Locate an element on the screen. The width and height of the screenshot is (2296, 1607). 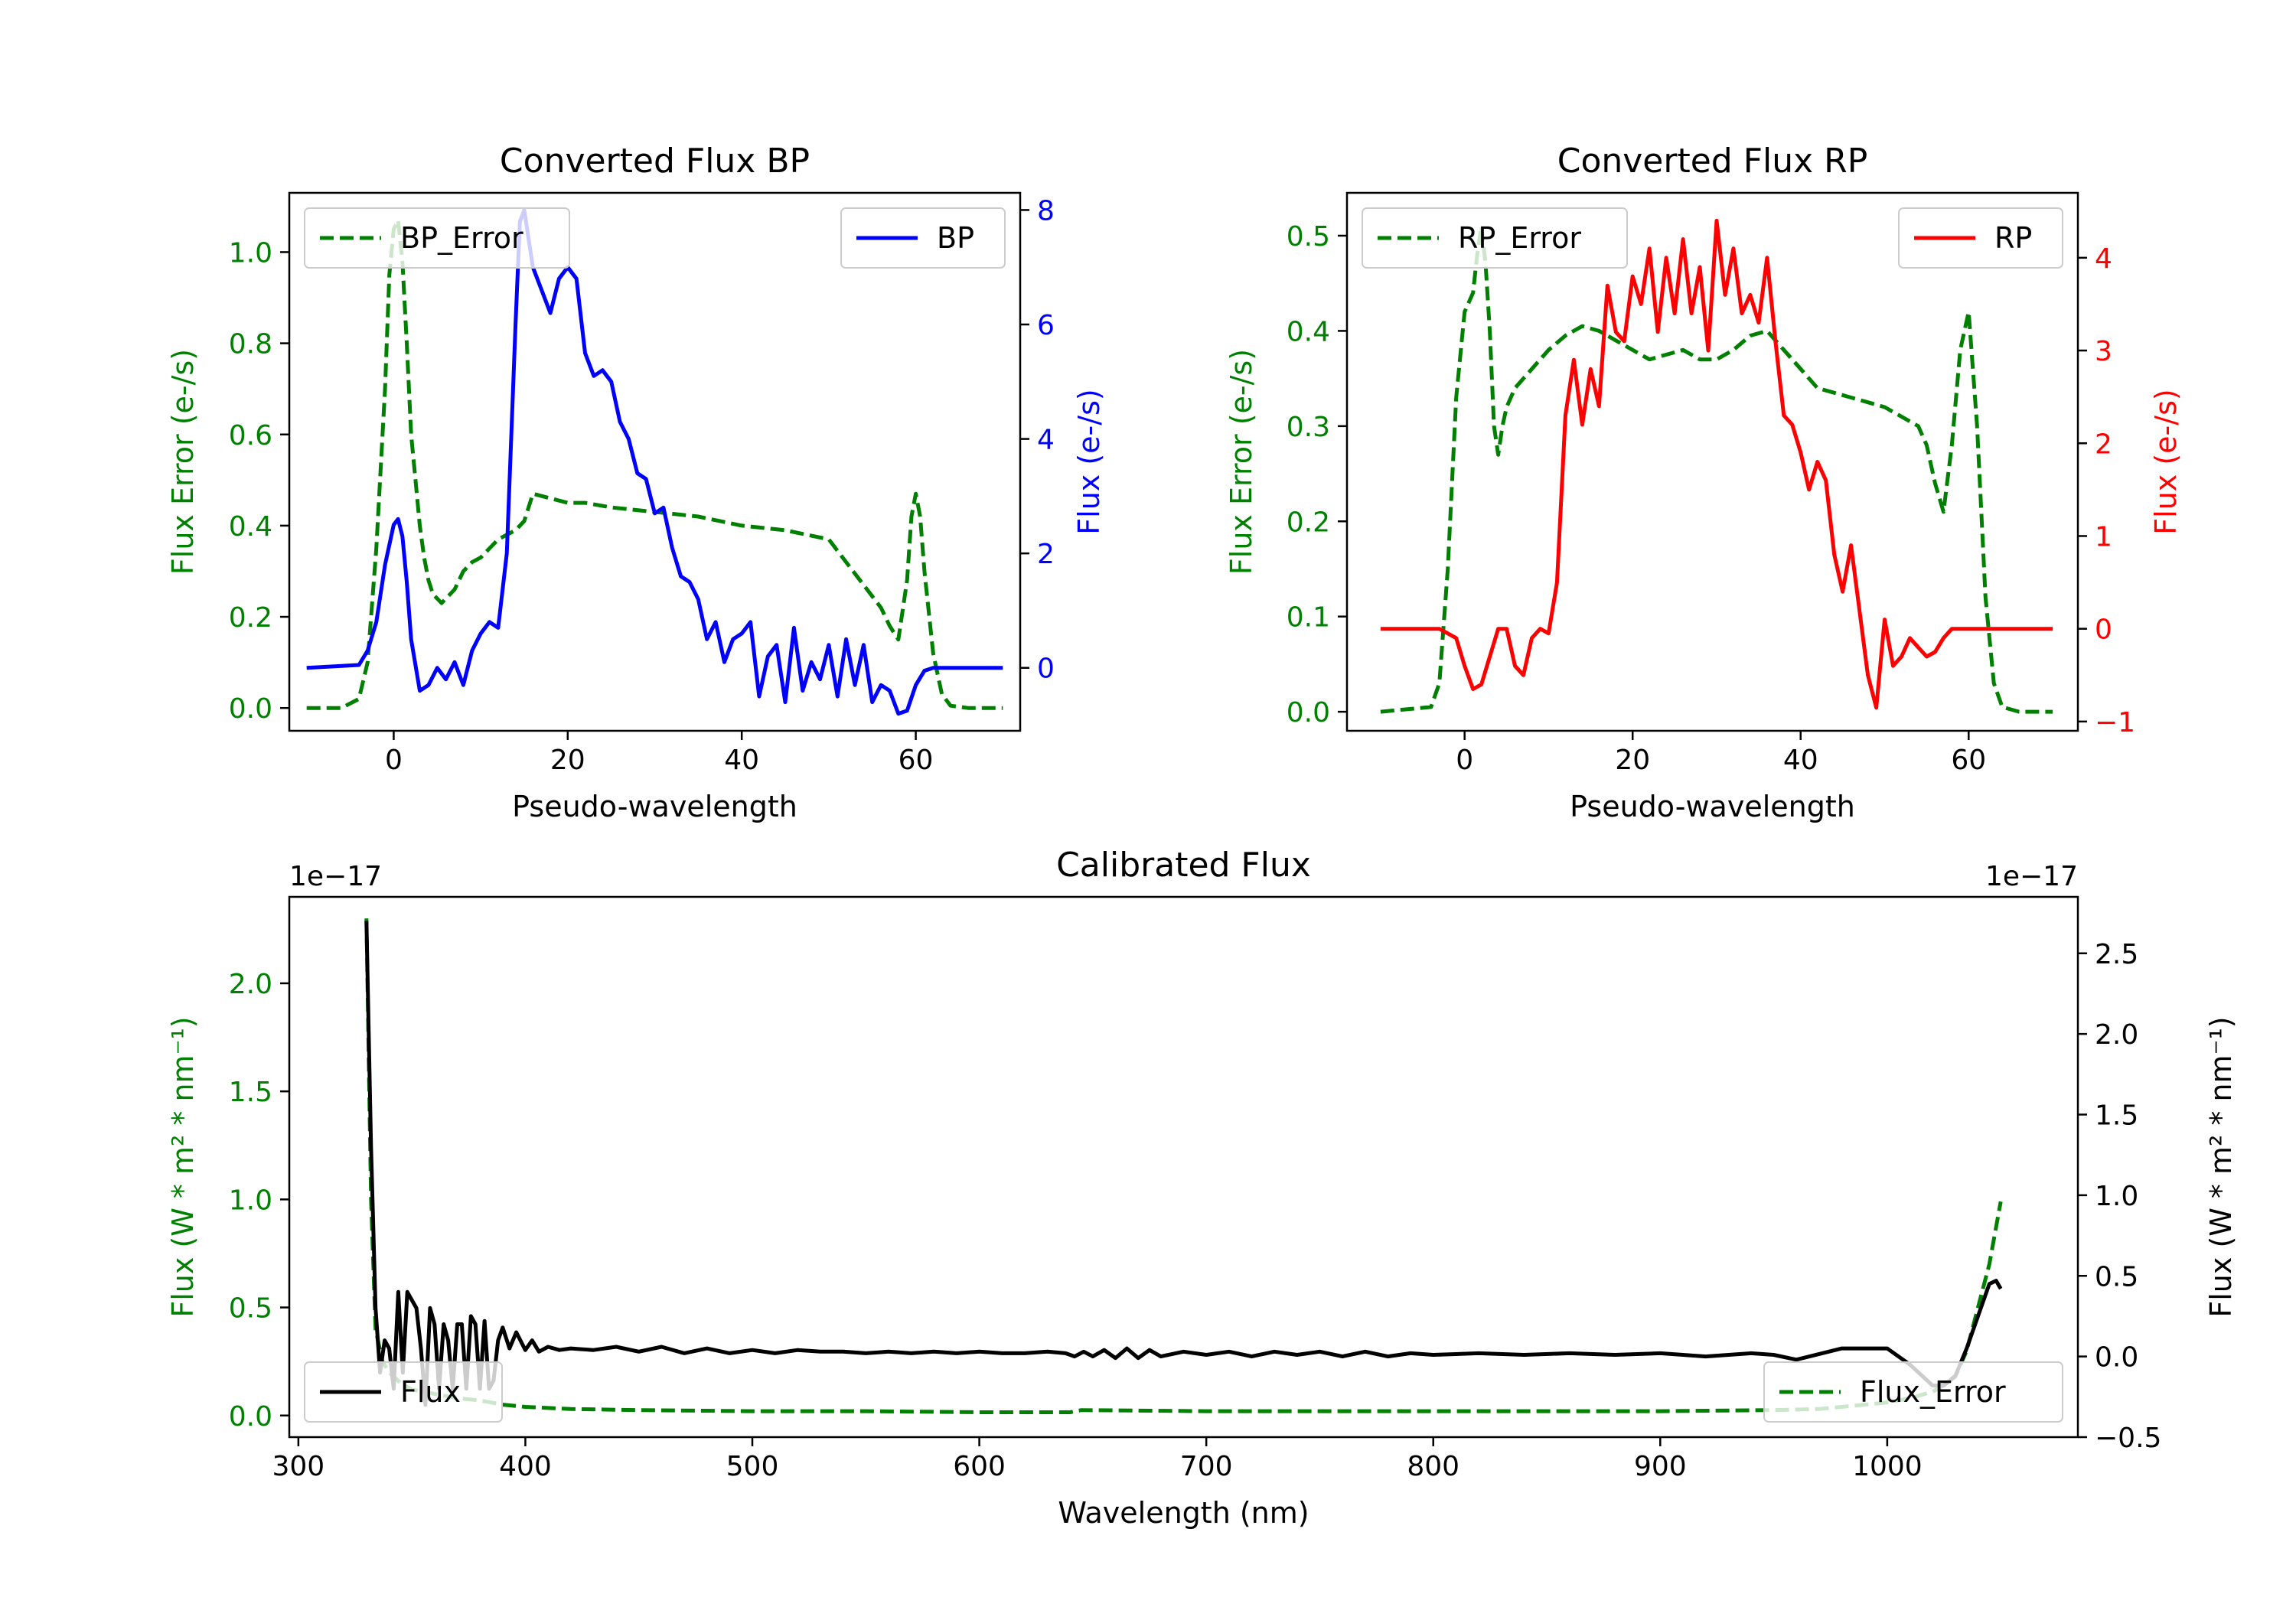
chart-title: Calibrated Flux is located at coordinates (1183, 865).